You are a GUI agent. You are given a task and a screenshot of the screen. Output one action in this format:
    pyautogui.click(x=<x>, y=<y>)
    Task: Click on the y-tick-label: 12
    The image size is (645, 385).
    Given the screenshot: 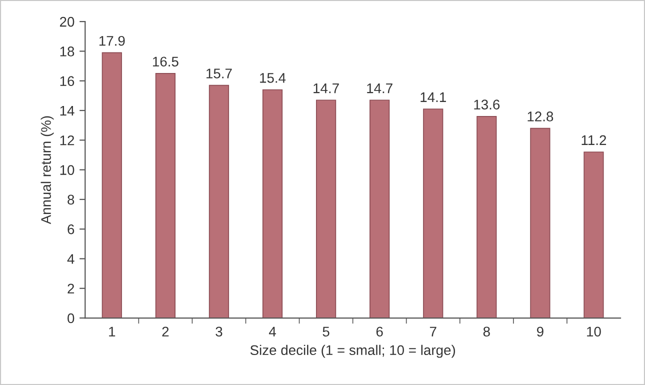 What is the action you would take?
    pyautogui.click(x=67, y=140)
    